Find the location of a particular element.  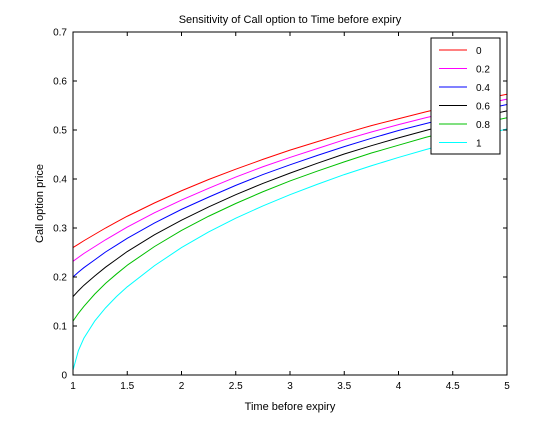

x-tick-label: 2 is located at coordinates (182, 386).